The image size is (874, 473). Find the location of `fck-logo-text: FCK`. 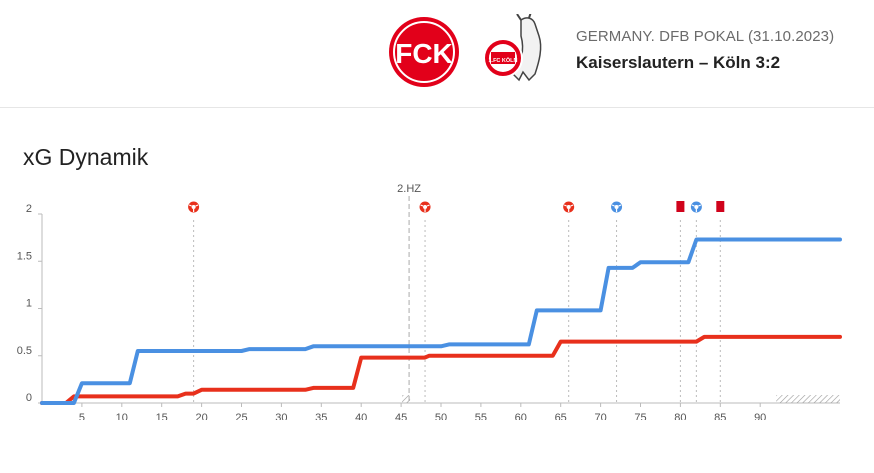

fck-logo-text: FCK is located at coordinates (424, 53).